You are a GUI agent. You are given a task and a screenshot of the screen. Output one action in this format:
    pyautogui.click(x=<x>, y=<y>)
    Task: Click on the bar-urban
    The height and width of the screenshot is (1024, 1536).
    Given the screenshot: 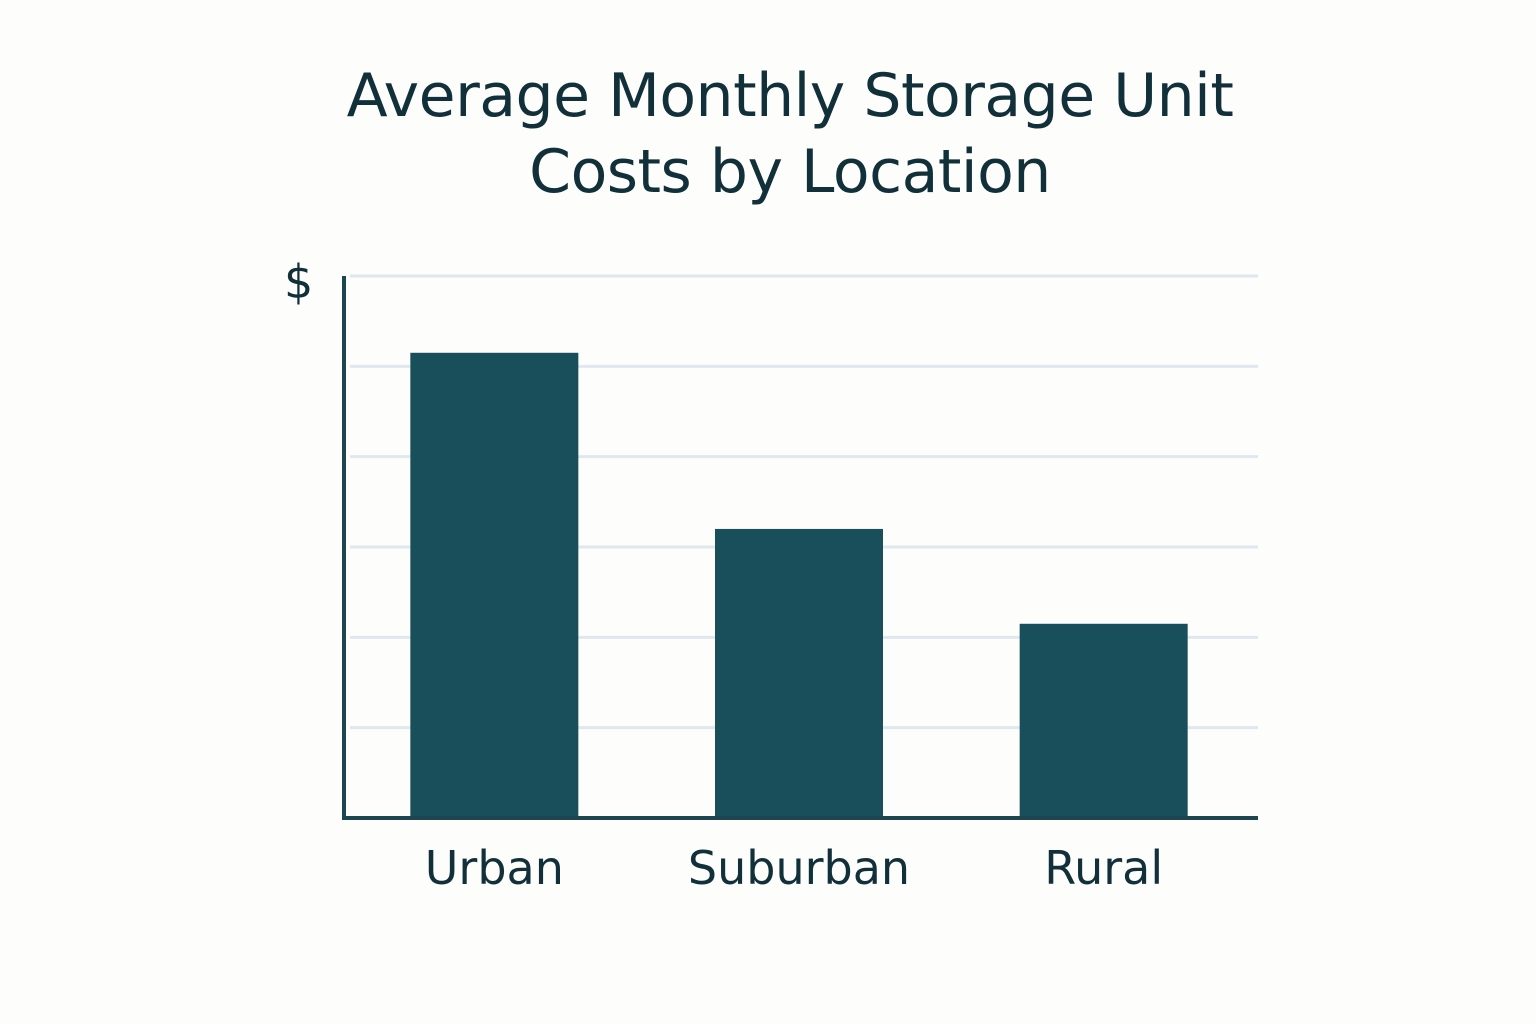 What is the action you would take?
    pyautogui.click(x=494, y=585)
    